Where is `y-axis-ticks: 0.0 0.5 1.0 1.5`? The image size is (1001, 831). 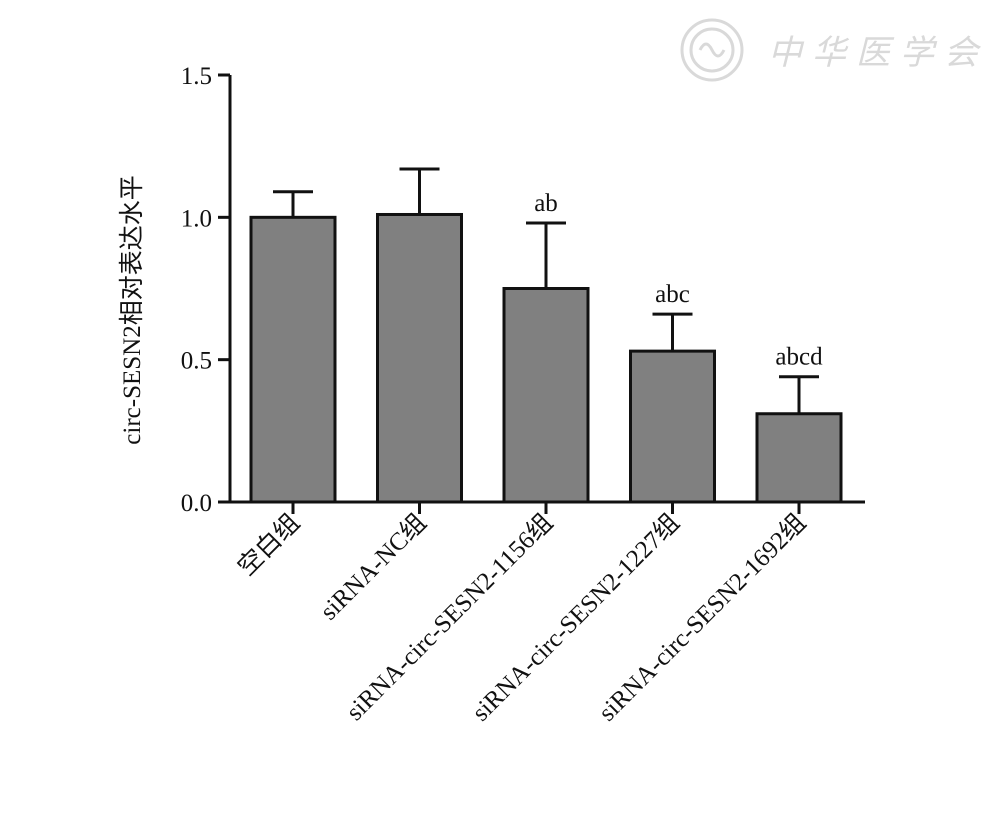
y-axis-ticks: 0.0 0.5 1.0 1.5 is located at coordinates (205, 290).